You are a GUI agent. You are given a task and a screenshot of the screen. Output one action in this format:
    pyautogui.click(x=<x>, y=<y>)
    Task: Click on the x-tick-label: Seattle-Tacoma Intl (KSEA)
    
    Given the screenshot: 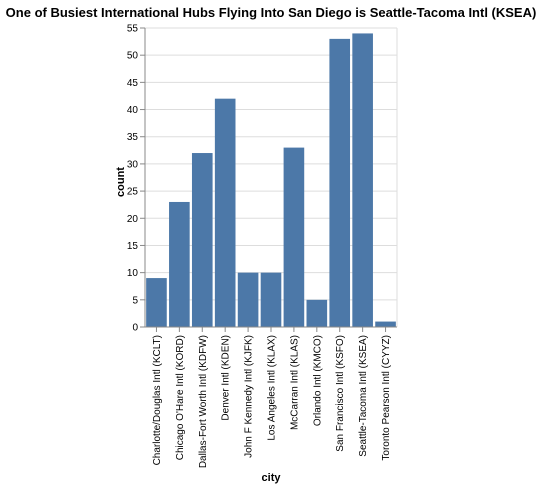 What is the action you would take?
    pyautogui.click(x=363, y=396)
    